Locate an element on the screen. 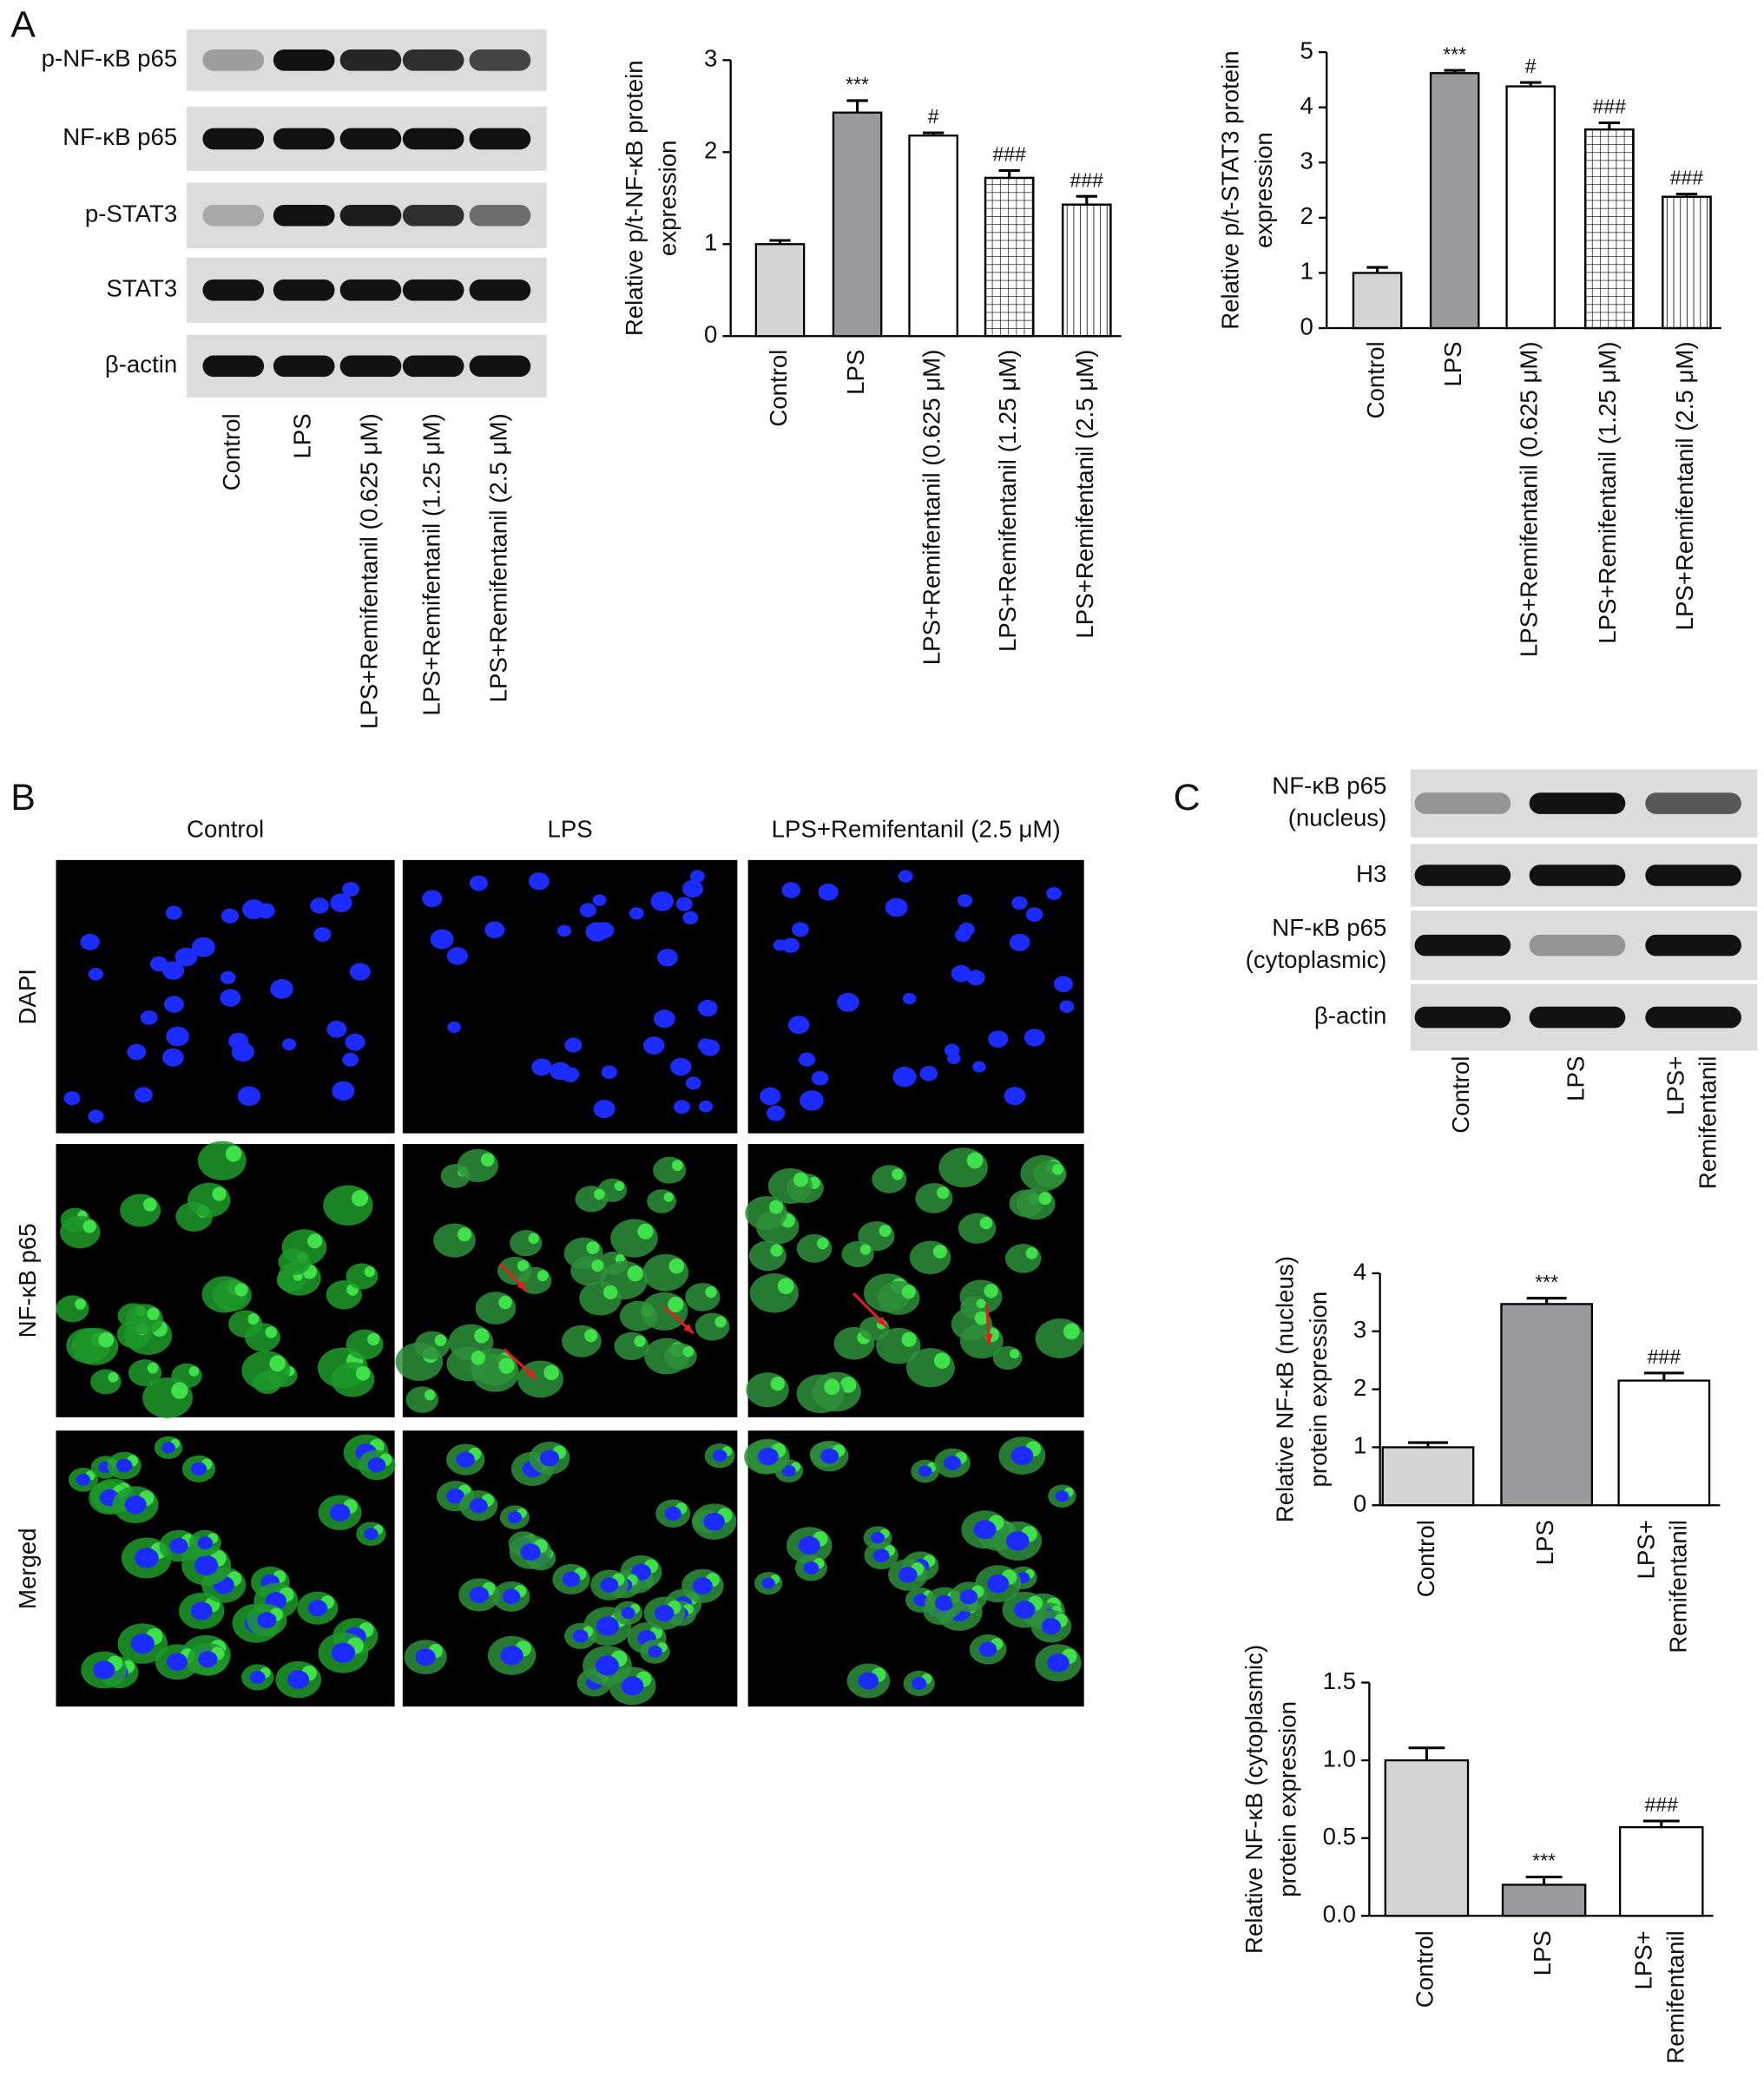 Image resolution: width=1764 pixels, height=2084 pixels. y-tick-label: 4 is located at coordinates (1307, 105).